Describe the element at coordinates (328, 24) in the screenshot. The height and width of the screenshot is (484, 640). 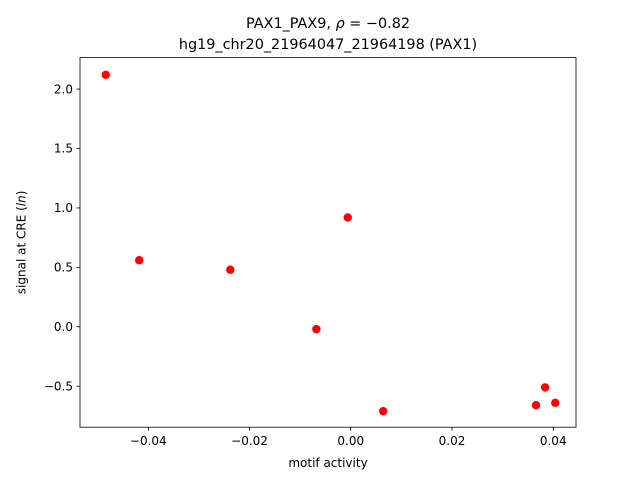
I see `chart-title-line1: PAX1_PAX9, ρ = −0.82` at that location.